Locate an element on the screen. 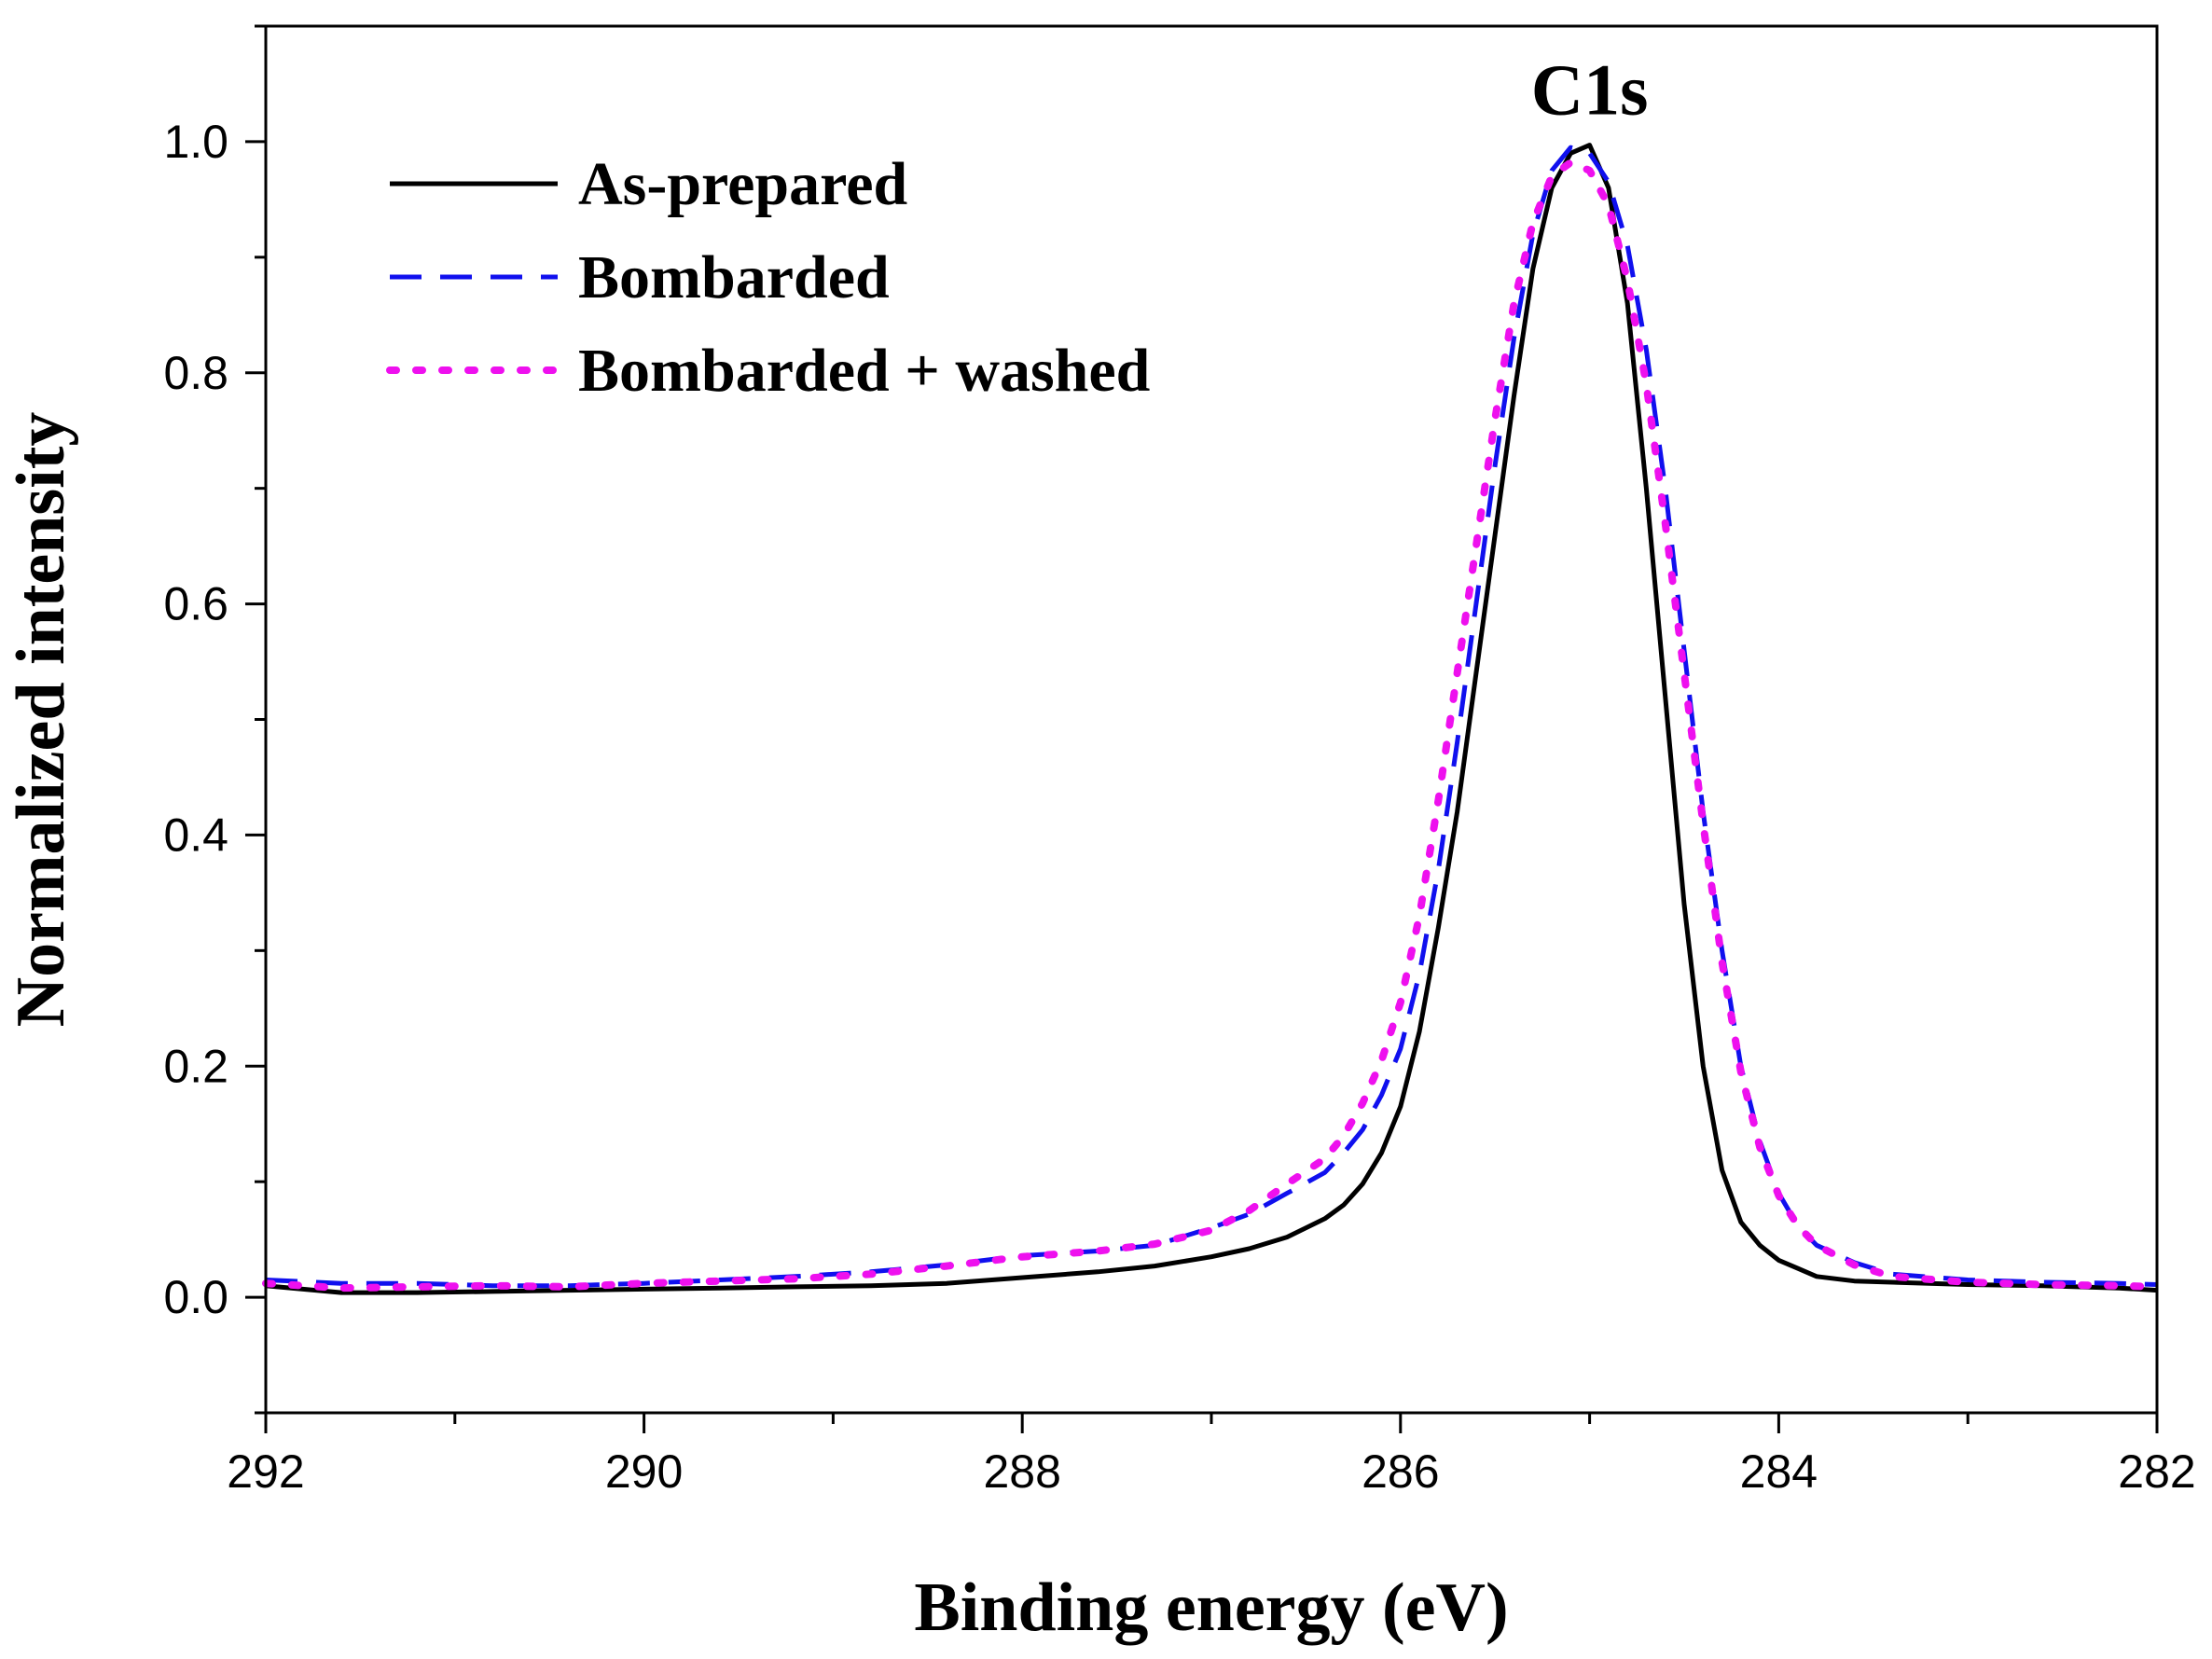 This screenshot has width=2212, height=1659. y-axis: 0.0 0.2 0.4 0.6 0.8 1.0 is located at coordinates (215, 719).